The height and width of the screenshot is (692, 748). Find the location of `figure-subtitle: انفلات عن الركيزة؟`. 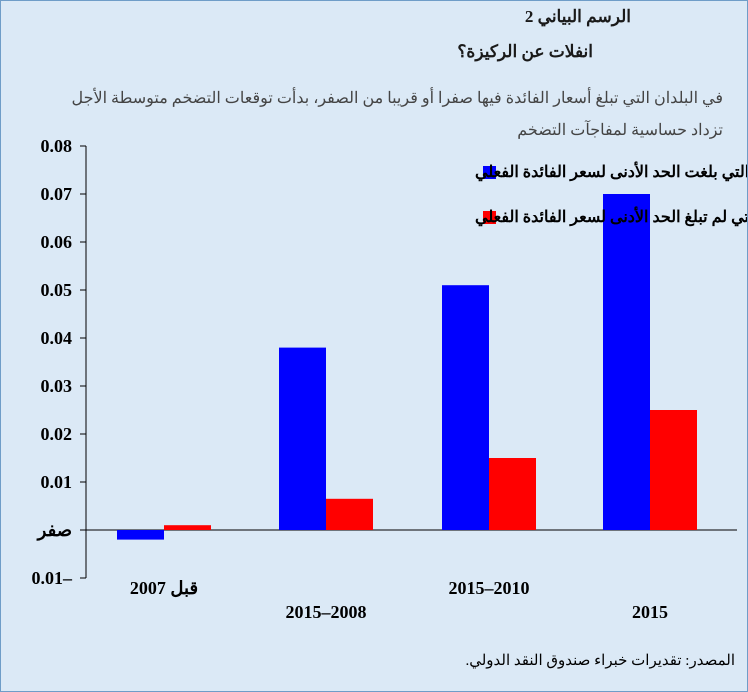

figure-subtitle: انفلات عن الركيزة؟ is located at coordinates (525, 51).